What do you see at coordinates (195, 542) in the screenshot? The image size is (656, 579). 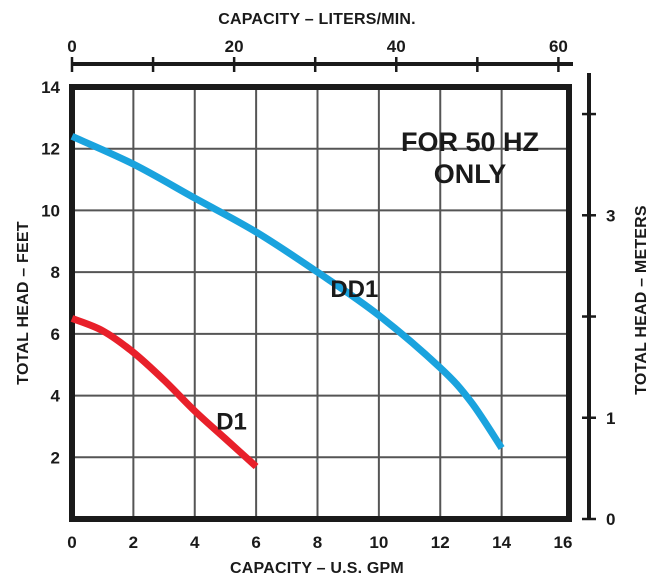 I see `x-tick-label: 4` at bounding box center [195, 542].